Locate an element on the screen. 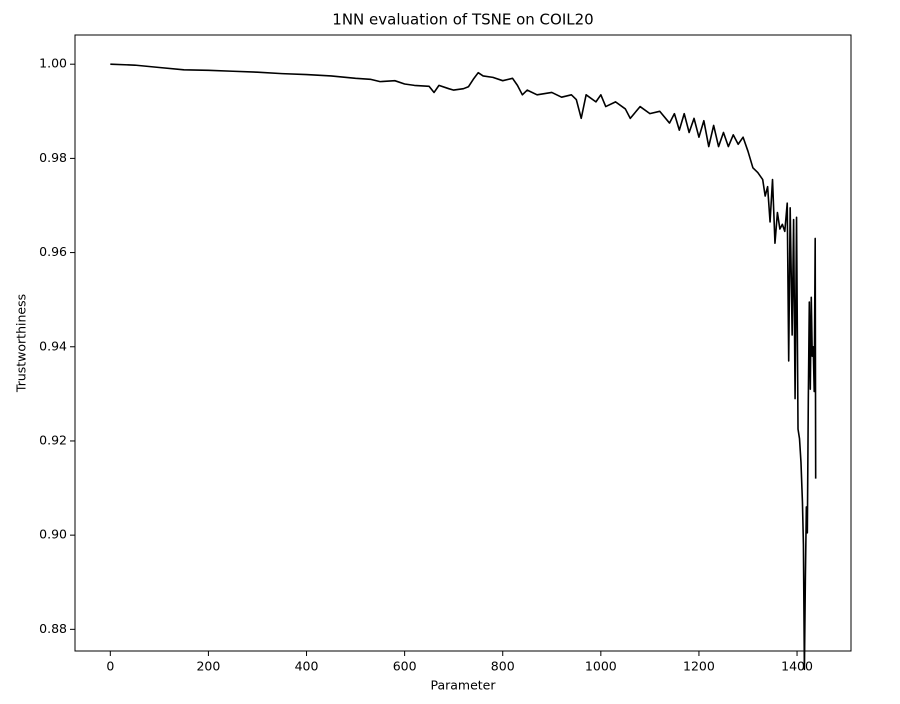 The width and height of the screenshot is (900, 704). x-tick-label: 1400 is located at coordinates (797, 666).